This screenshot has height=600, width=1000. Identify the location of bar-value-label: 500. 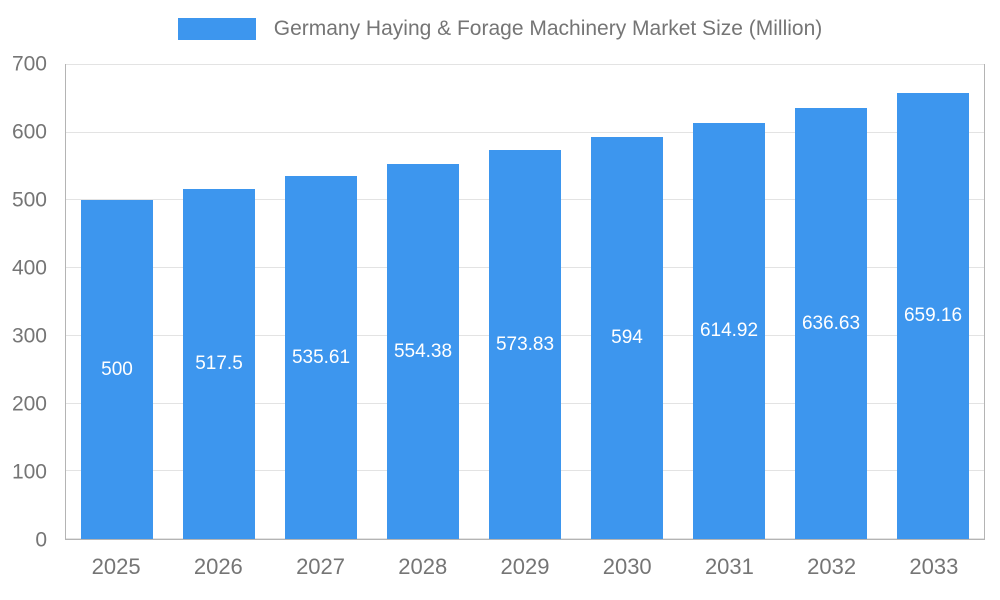
(117, 370).